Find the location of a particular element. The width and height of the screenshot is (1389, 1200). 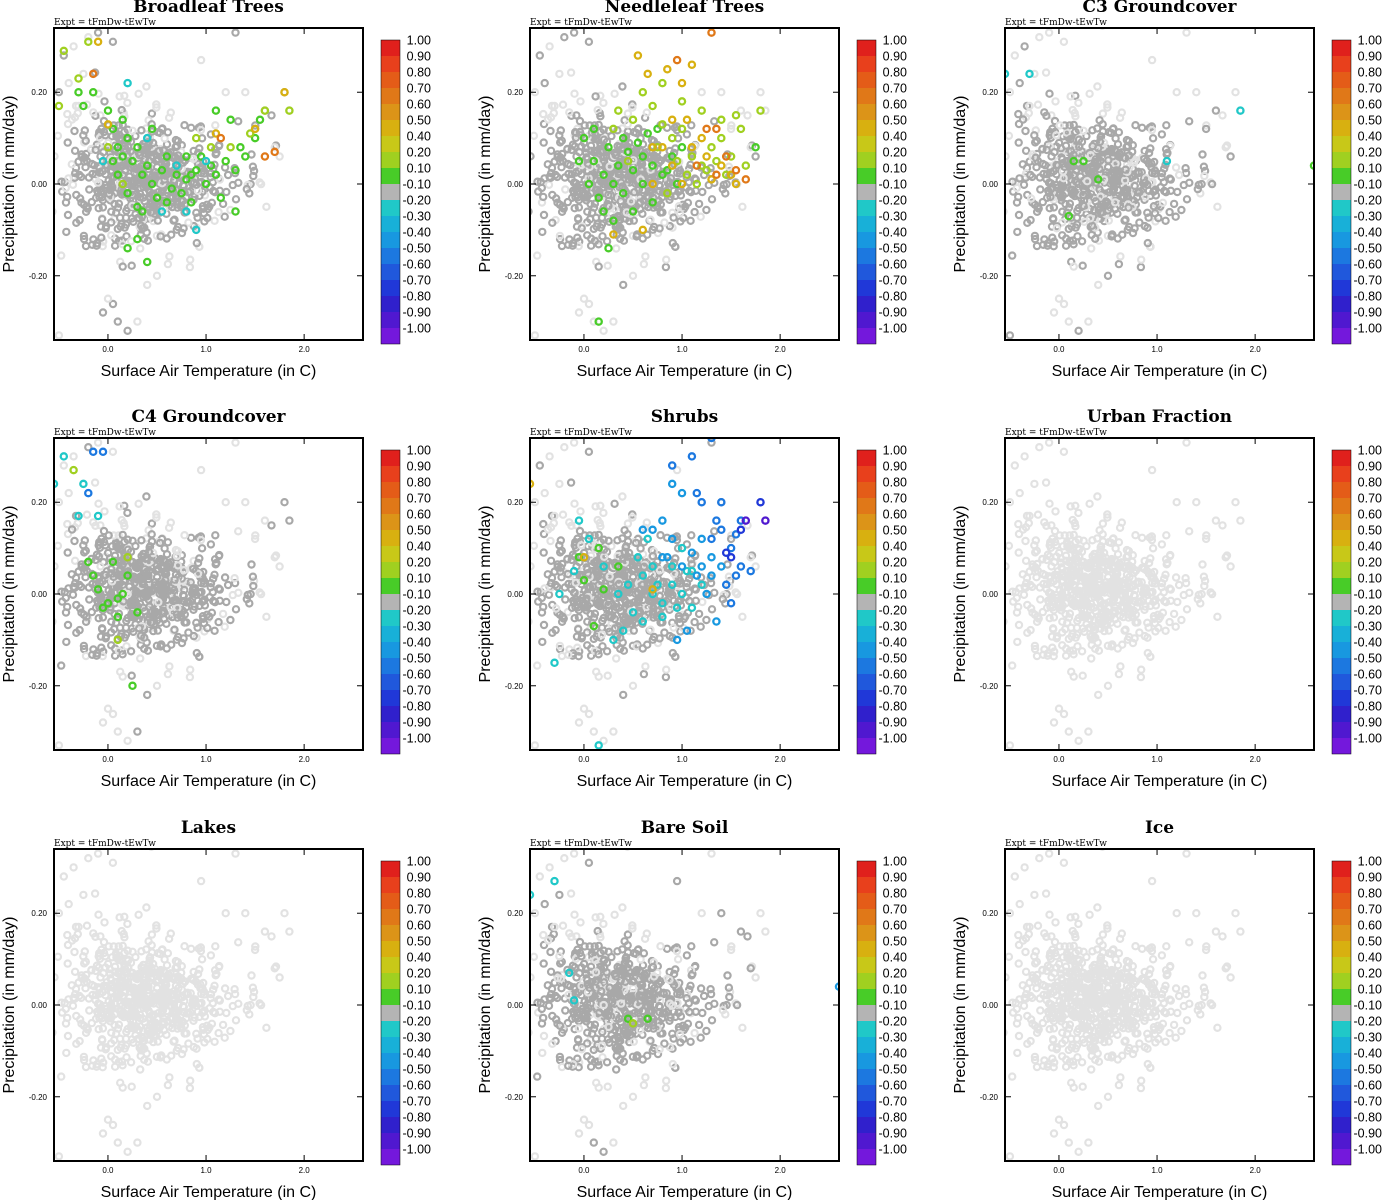

data-point-yellow is located at coordinates (692, 64).